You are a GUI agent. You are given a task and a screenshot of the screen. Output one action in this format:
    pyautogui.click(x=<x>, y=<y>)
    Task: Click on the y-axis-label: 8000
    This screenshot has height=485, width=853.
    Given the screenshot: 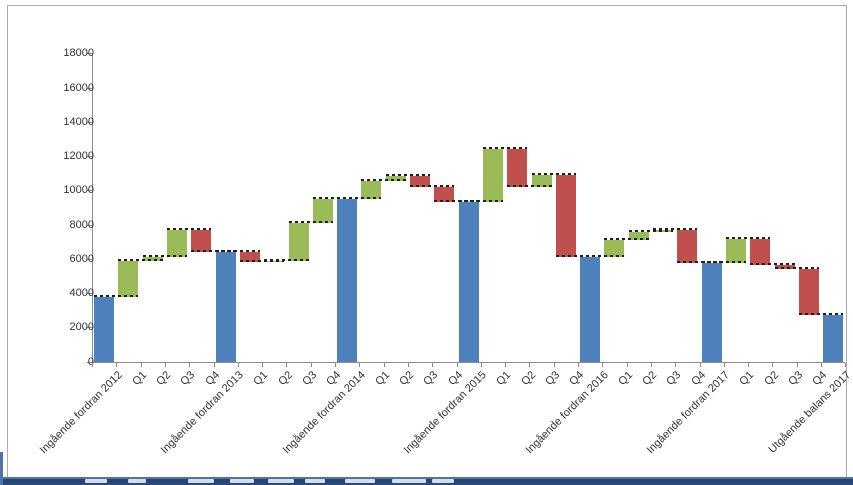 What is the action you would take?
    pyautogui.click(x=81, y=224)
    